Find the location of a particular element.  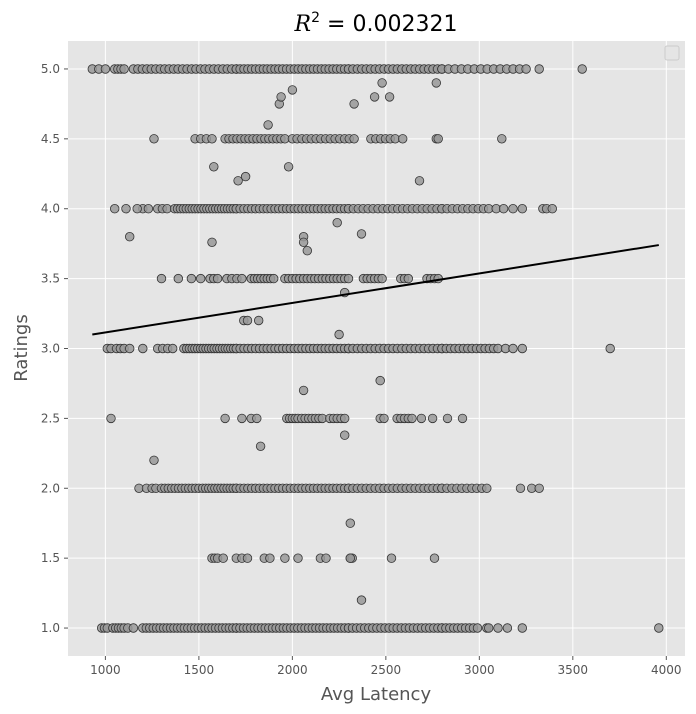

y-tick-label: 4.5 is located at coordinates (50, 139).